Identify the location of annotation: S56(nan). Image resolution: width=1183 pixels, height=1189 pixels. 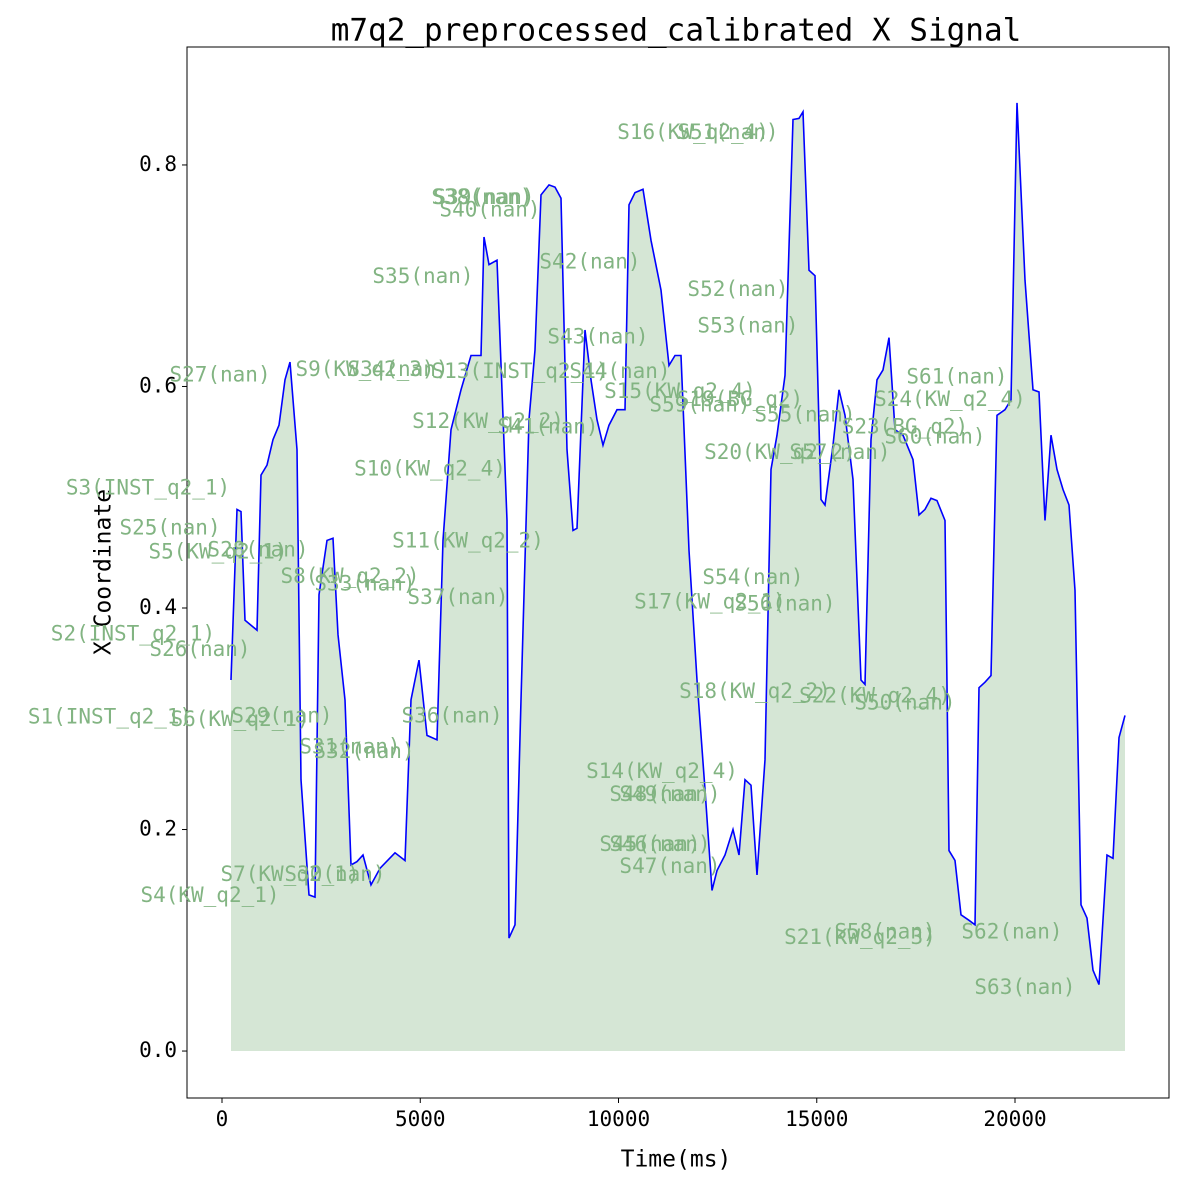
(784, 604).